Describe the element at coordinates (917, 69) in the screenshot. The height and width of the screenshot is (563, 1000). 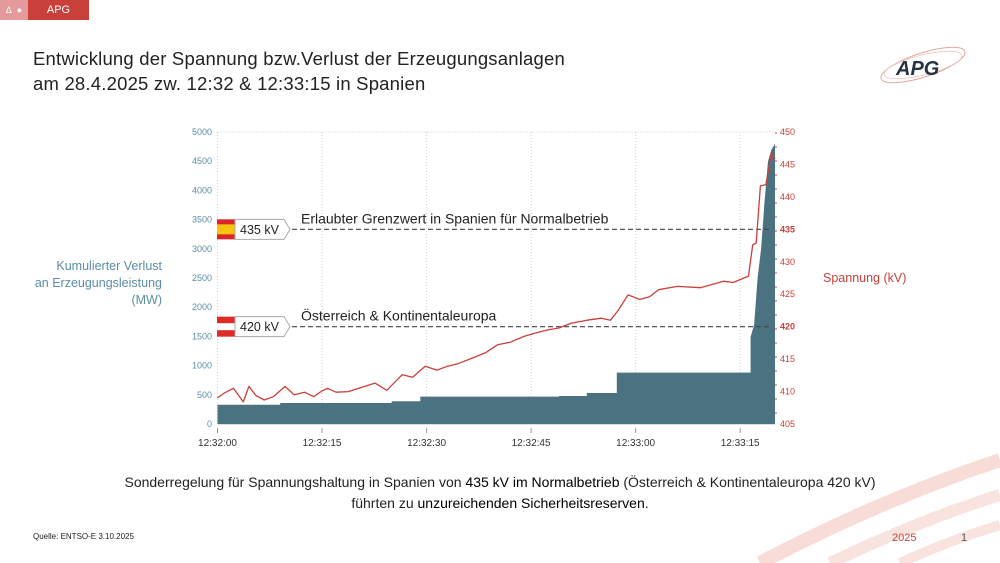
I see `svg-text: APG` at that location.